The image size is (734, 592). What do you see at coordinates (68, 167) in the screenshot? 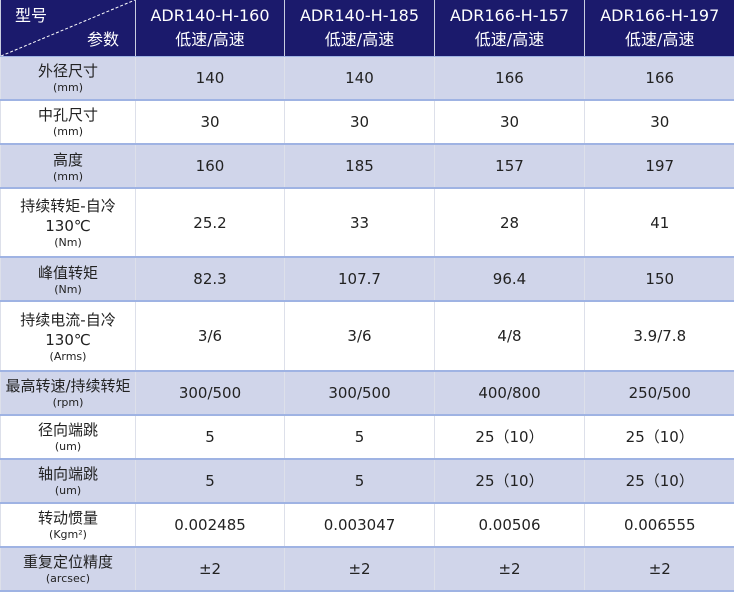
I see `param-cell: 高度 (mm)` at bounding box center [68, 167].